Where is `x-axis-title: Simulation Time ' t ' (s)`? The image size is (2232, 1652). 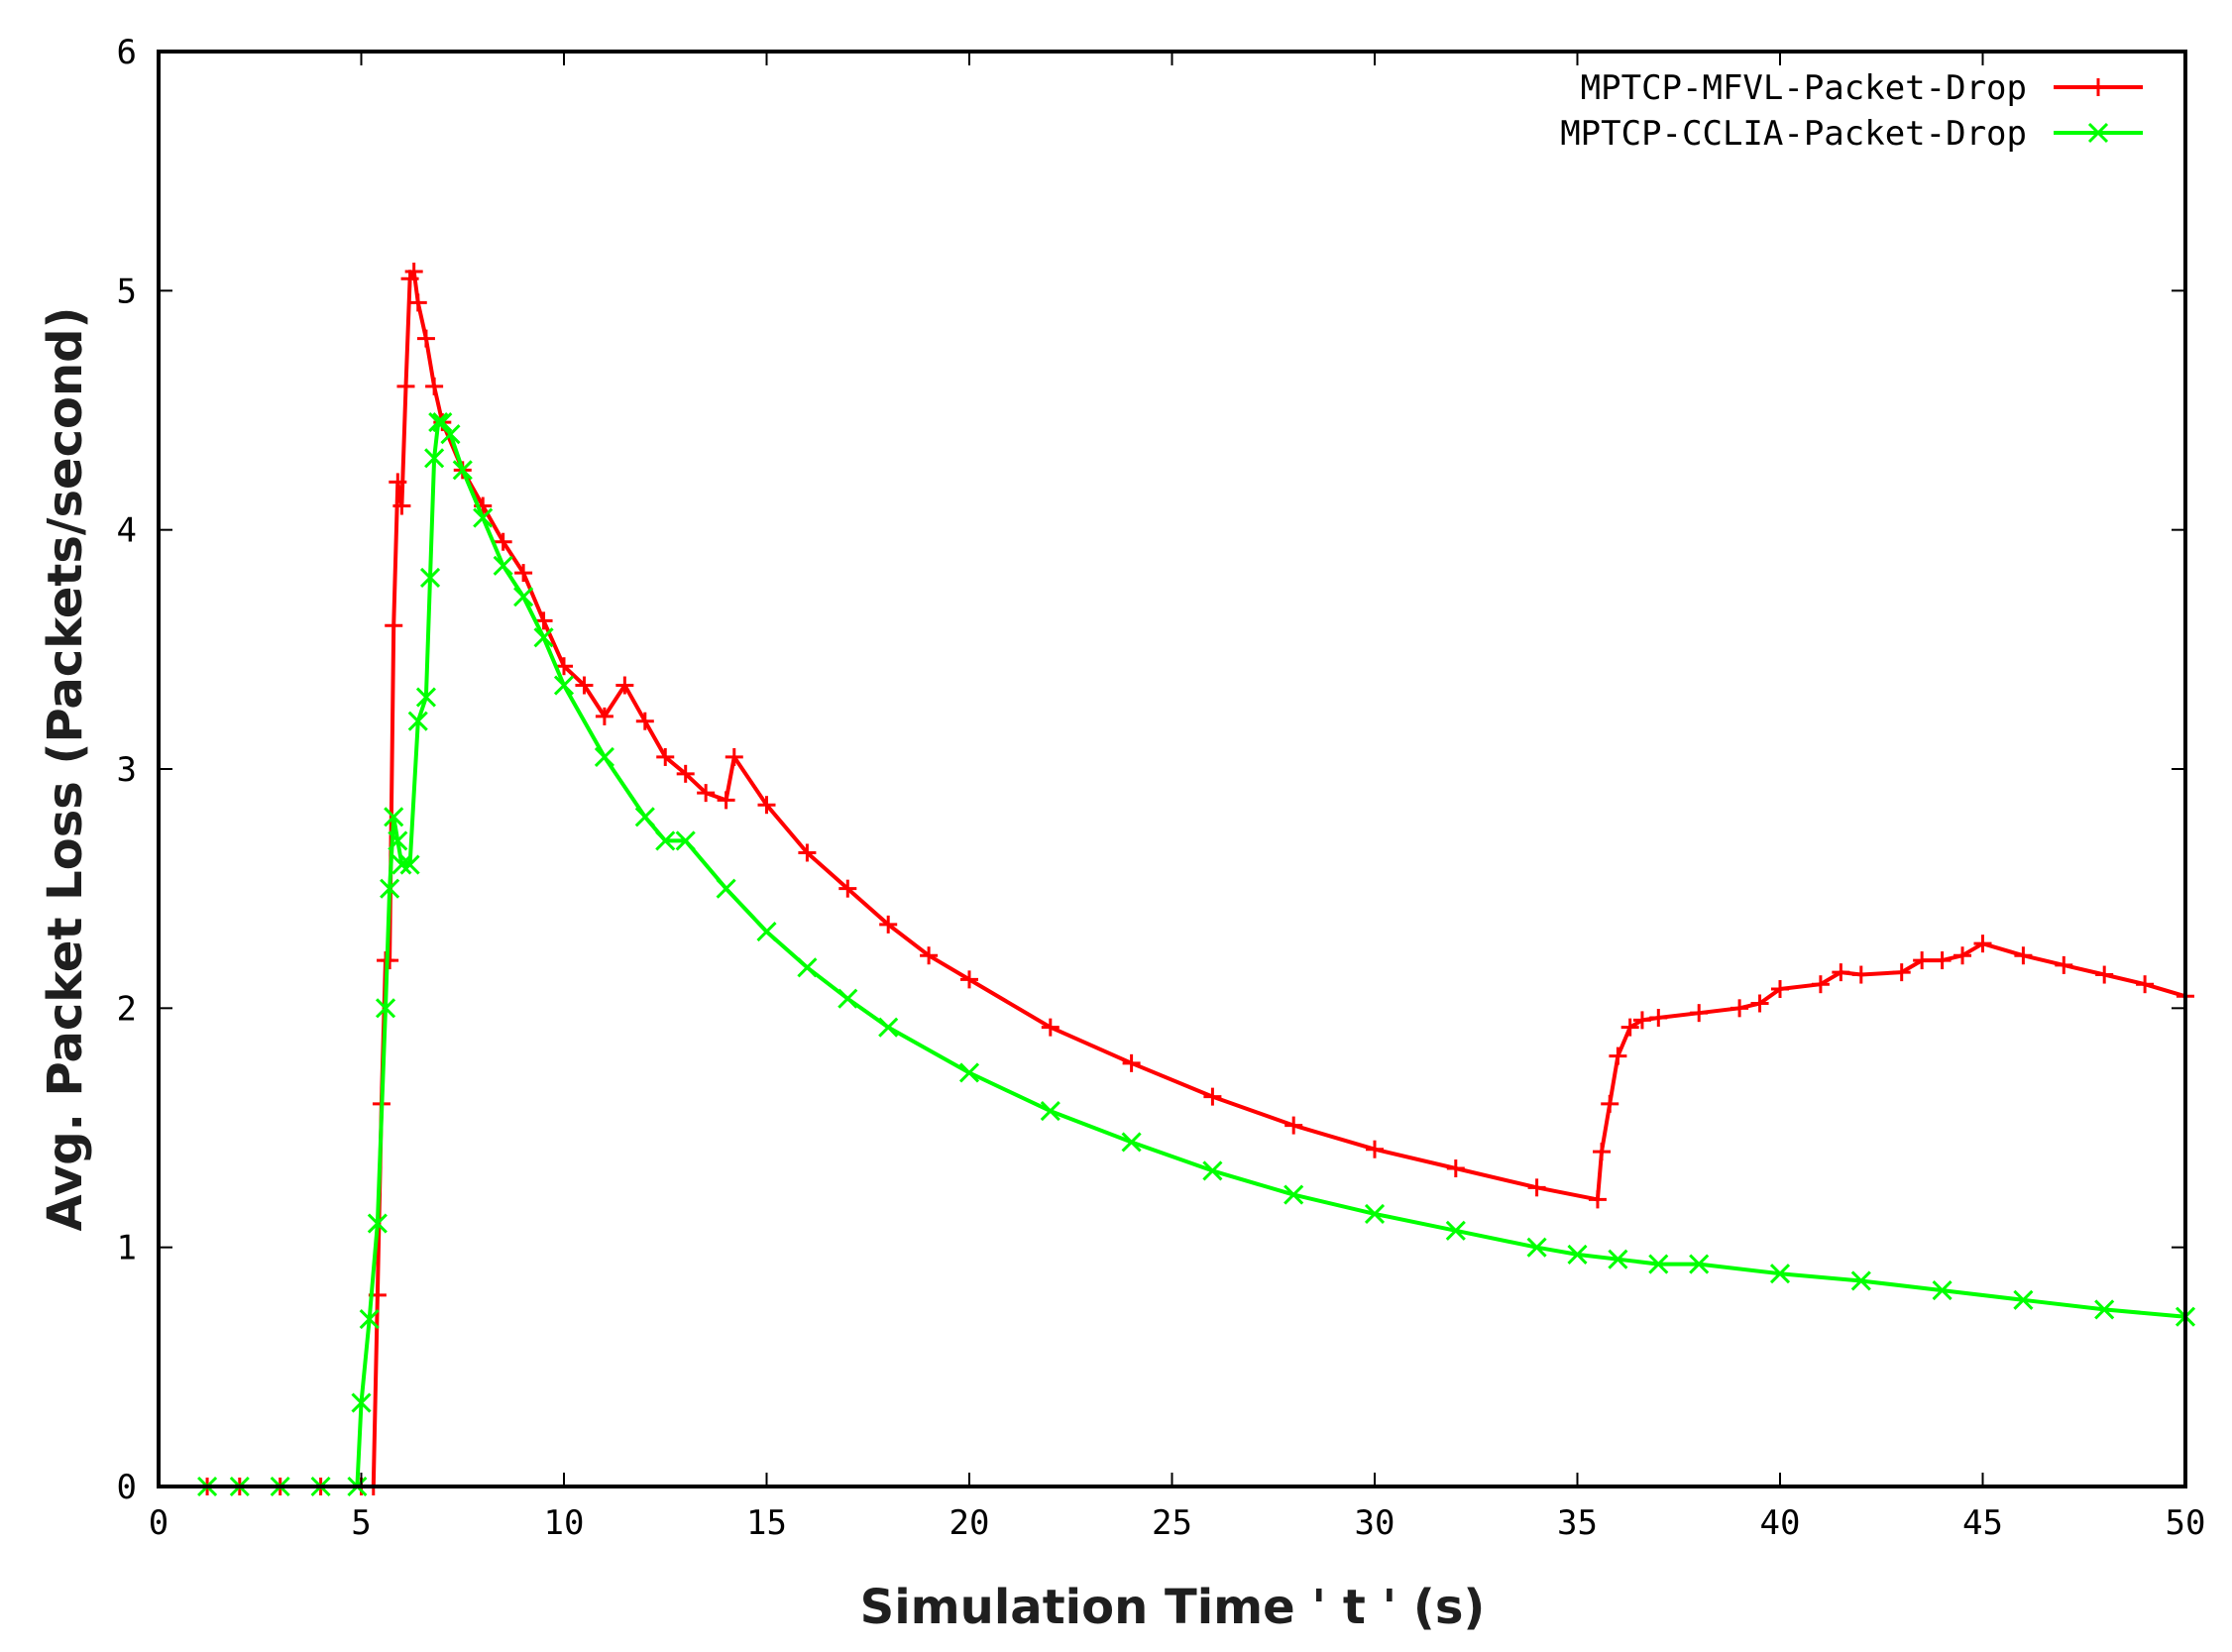
x-axis-title: Simulation Time ' t ' (s) is located at coordinates (1173, 1607).